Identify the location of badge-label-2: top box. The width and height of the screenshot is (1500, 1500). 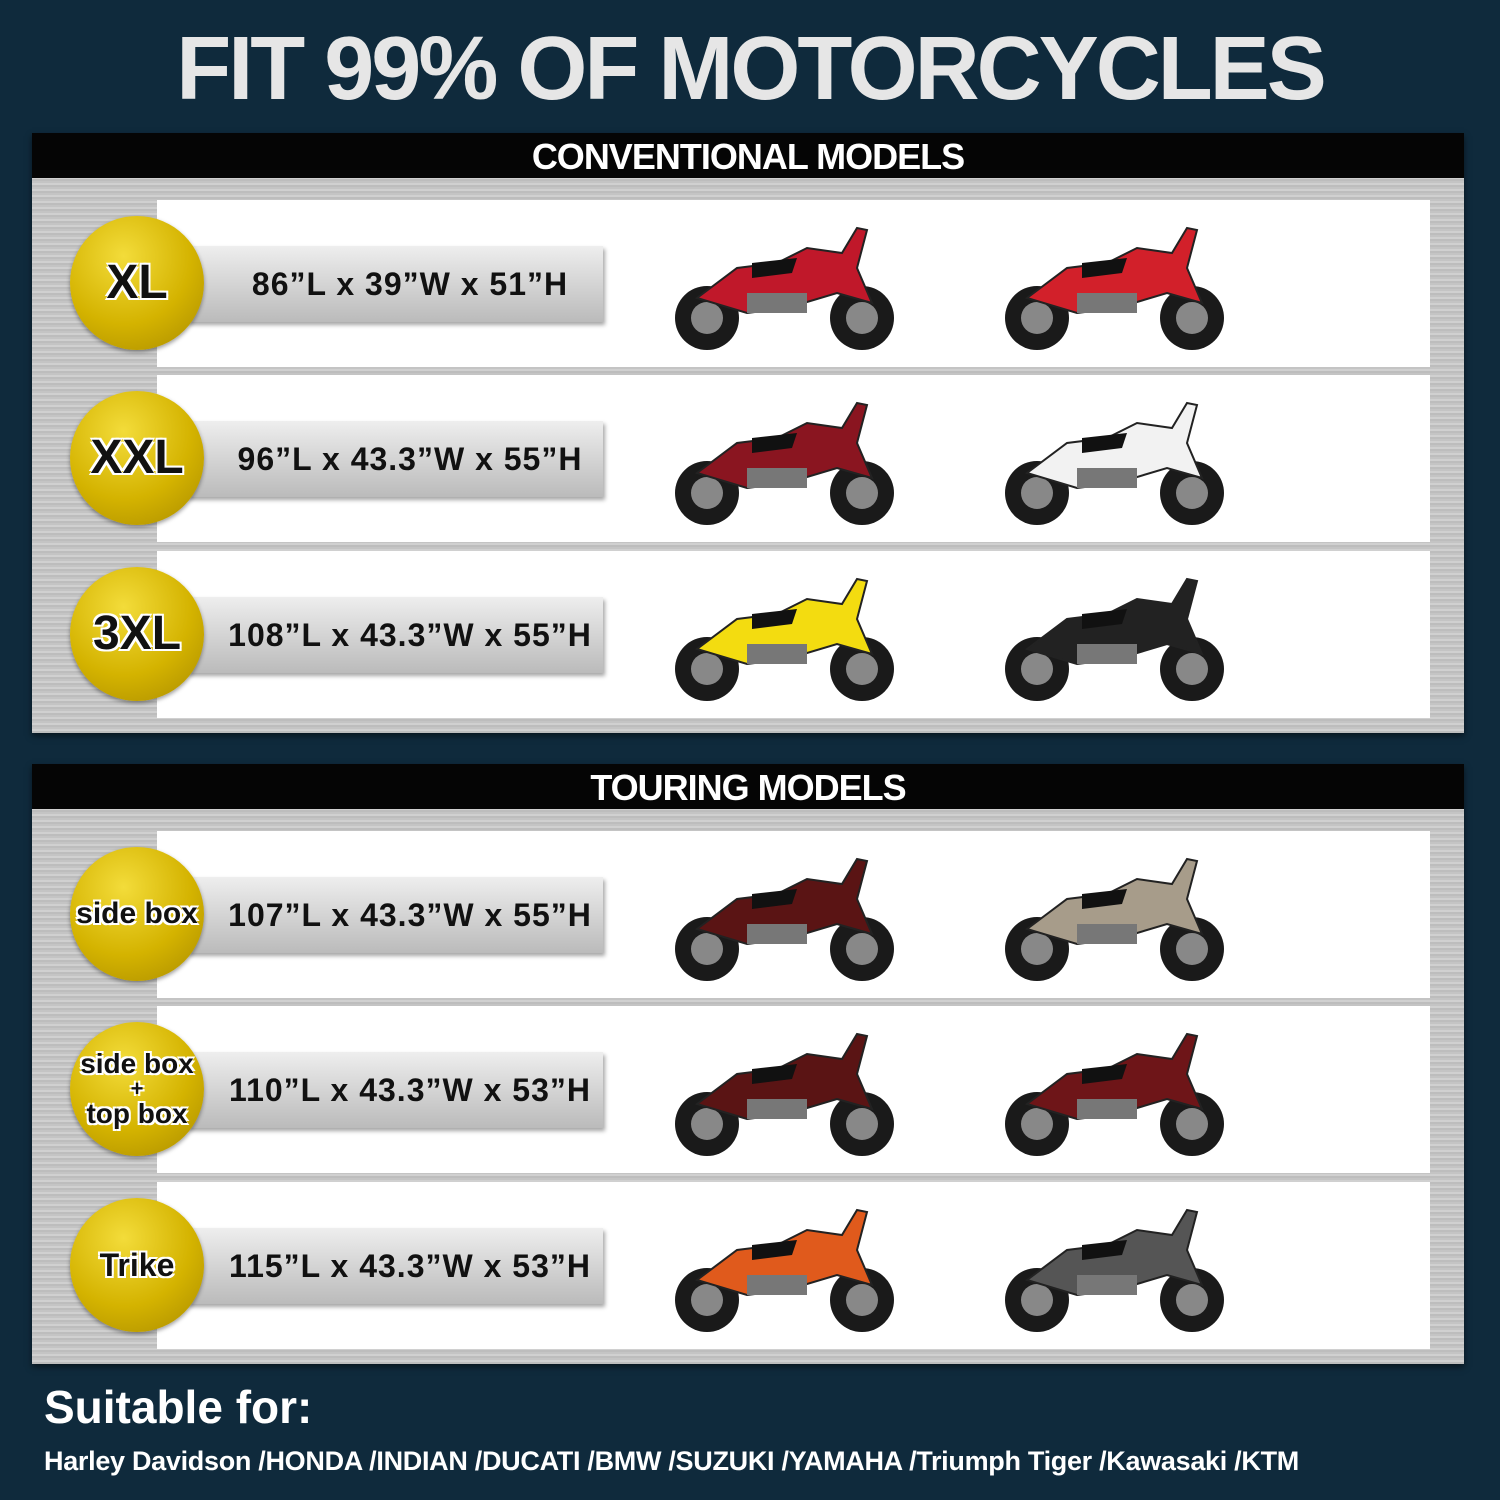
(137, 1113).